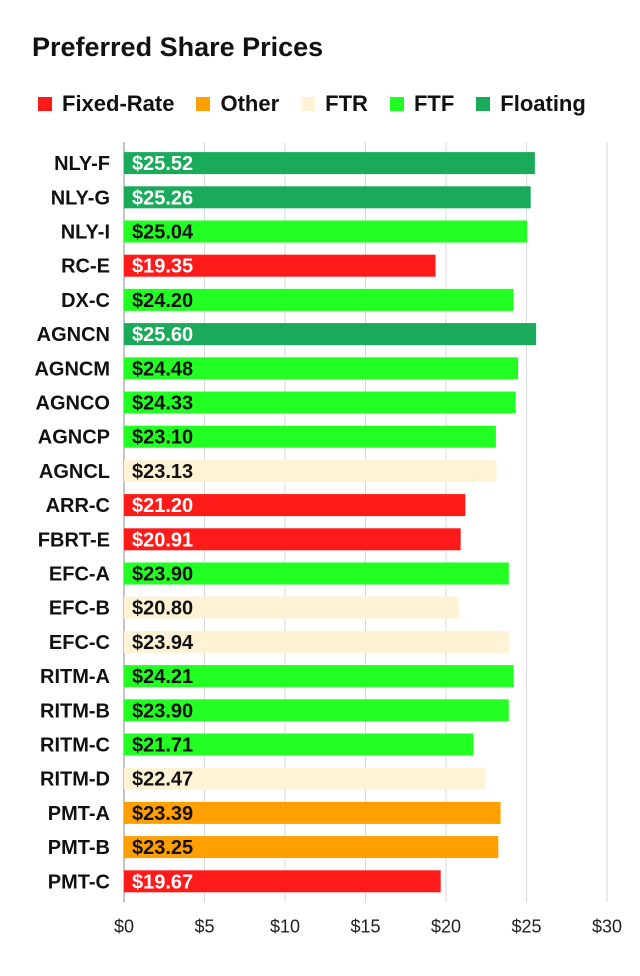 This screenshot has height=976, width=640. I want to click on data-label: $21.71, so click(162, 746).